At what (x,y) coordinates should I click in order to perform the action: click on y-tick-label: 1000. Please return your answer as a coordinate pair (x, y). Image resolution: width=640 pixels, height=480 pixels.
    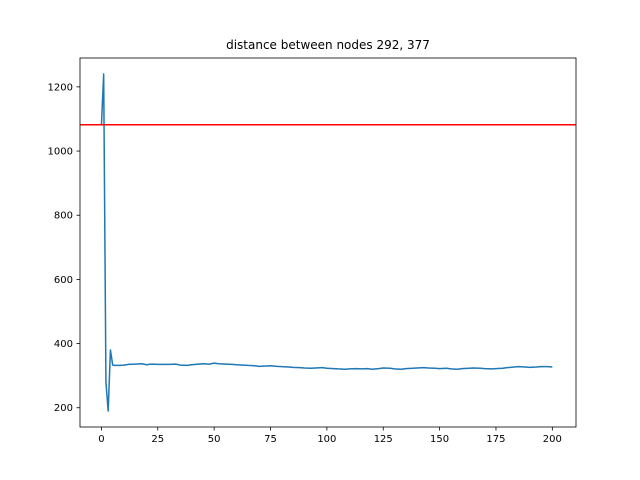
    Looking at the image, I should click on (60, 152).